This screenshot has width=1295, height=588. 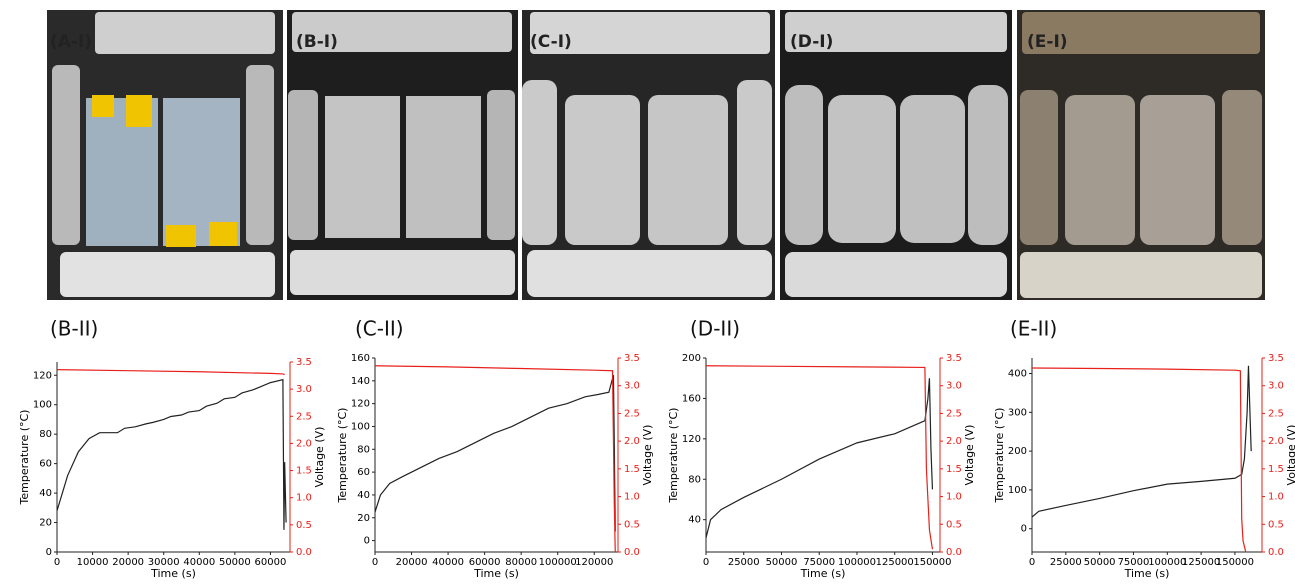 I want to click on panel-label: (E-I), so click(x=1047, y=42).